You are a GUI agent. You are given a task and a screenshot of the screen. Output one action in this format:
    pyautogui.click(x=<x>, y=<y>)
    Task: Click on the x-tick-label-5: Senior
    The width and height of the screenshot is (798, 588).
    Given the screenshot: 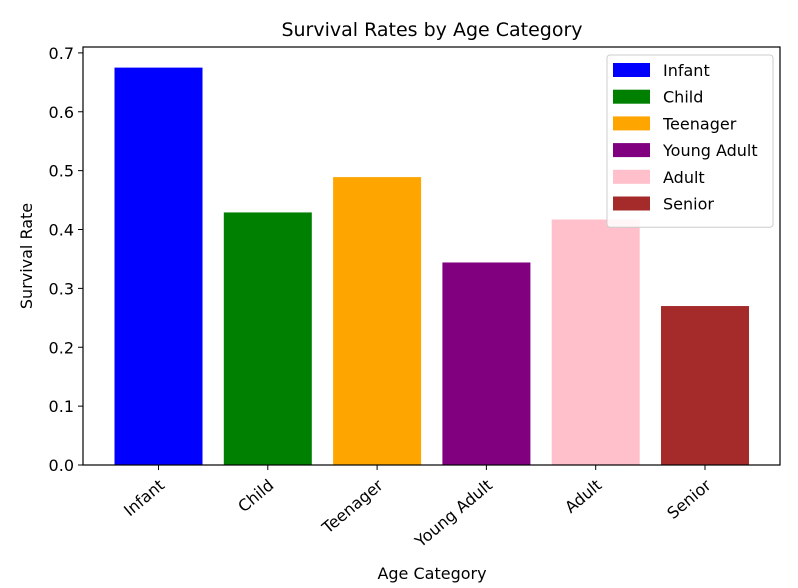 What is the action you would take?
    pyautogui.click(x=689, y=499)
    